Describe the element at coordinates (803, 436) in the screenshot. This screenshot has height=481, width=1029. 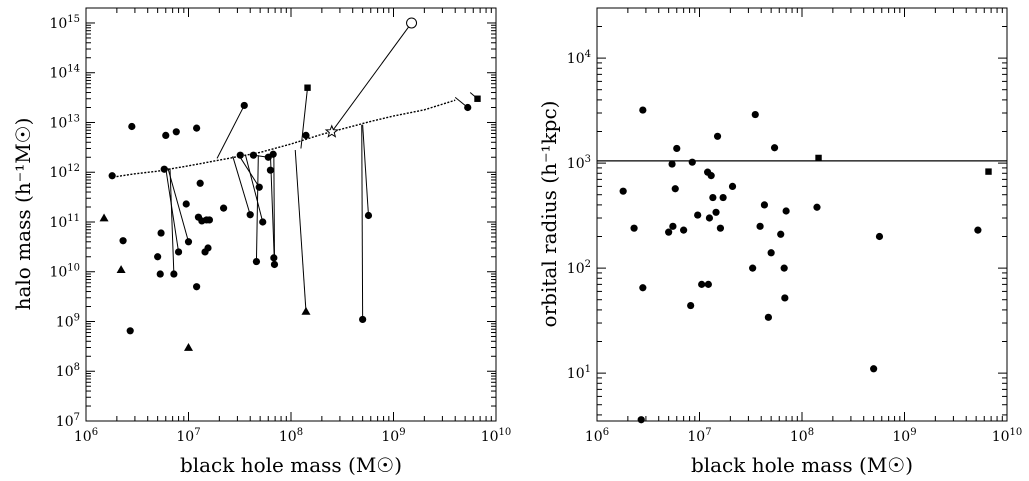
I see `right-x-tick-labels: 106 107 108 109 1010` at that location.